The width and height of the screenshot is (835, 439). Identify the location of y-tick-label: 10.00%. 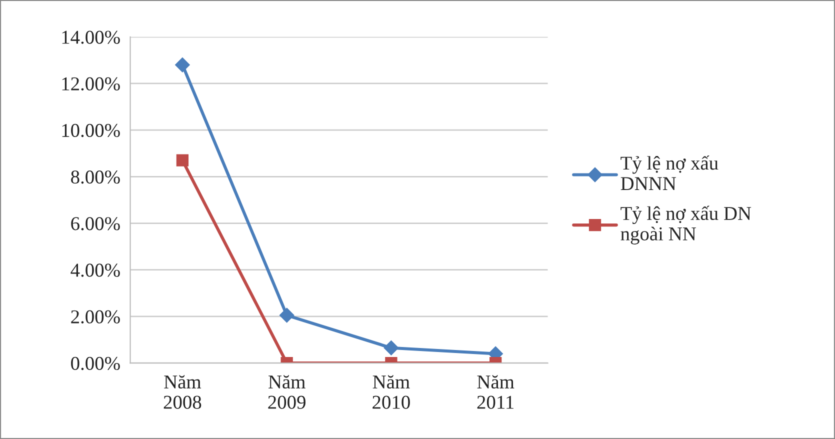
(91, 131).